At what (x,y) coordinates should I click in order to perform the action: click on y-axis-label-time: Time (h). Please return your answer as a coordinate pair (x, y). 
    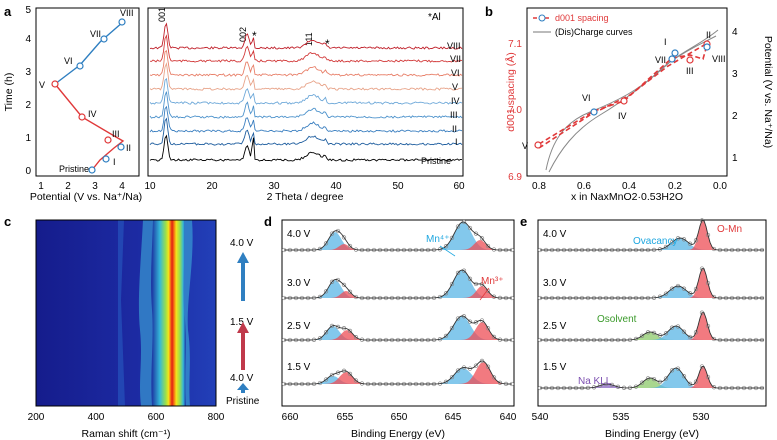
    Looking at the image, I should click on (9, 92).